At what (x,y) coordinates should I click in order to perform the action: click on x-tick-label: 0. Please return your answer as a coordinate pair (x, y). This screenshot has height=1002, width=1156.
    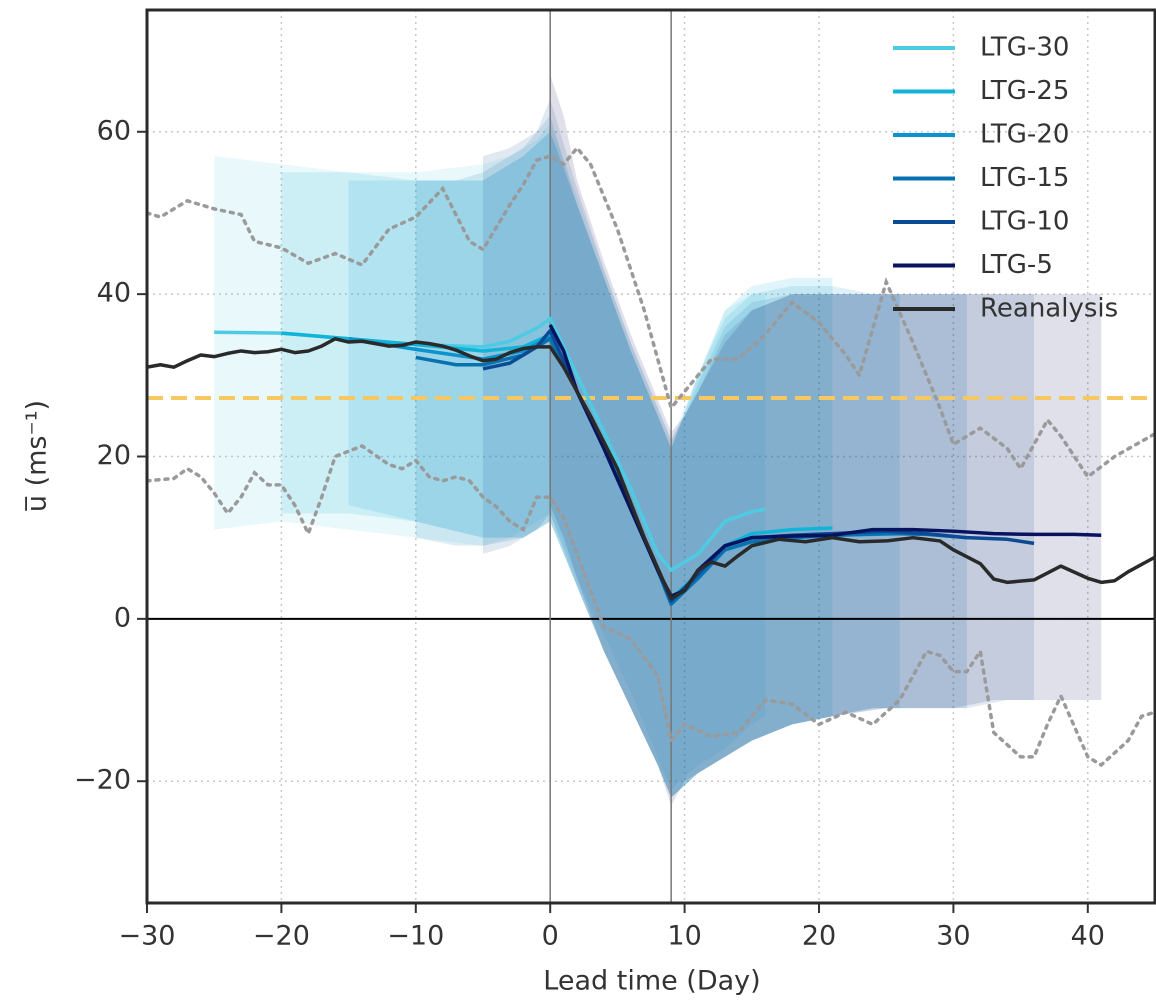
    Looking at the image, I should click on (550, 936).